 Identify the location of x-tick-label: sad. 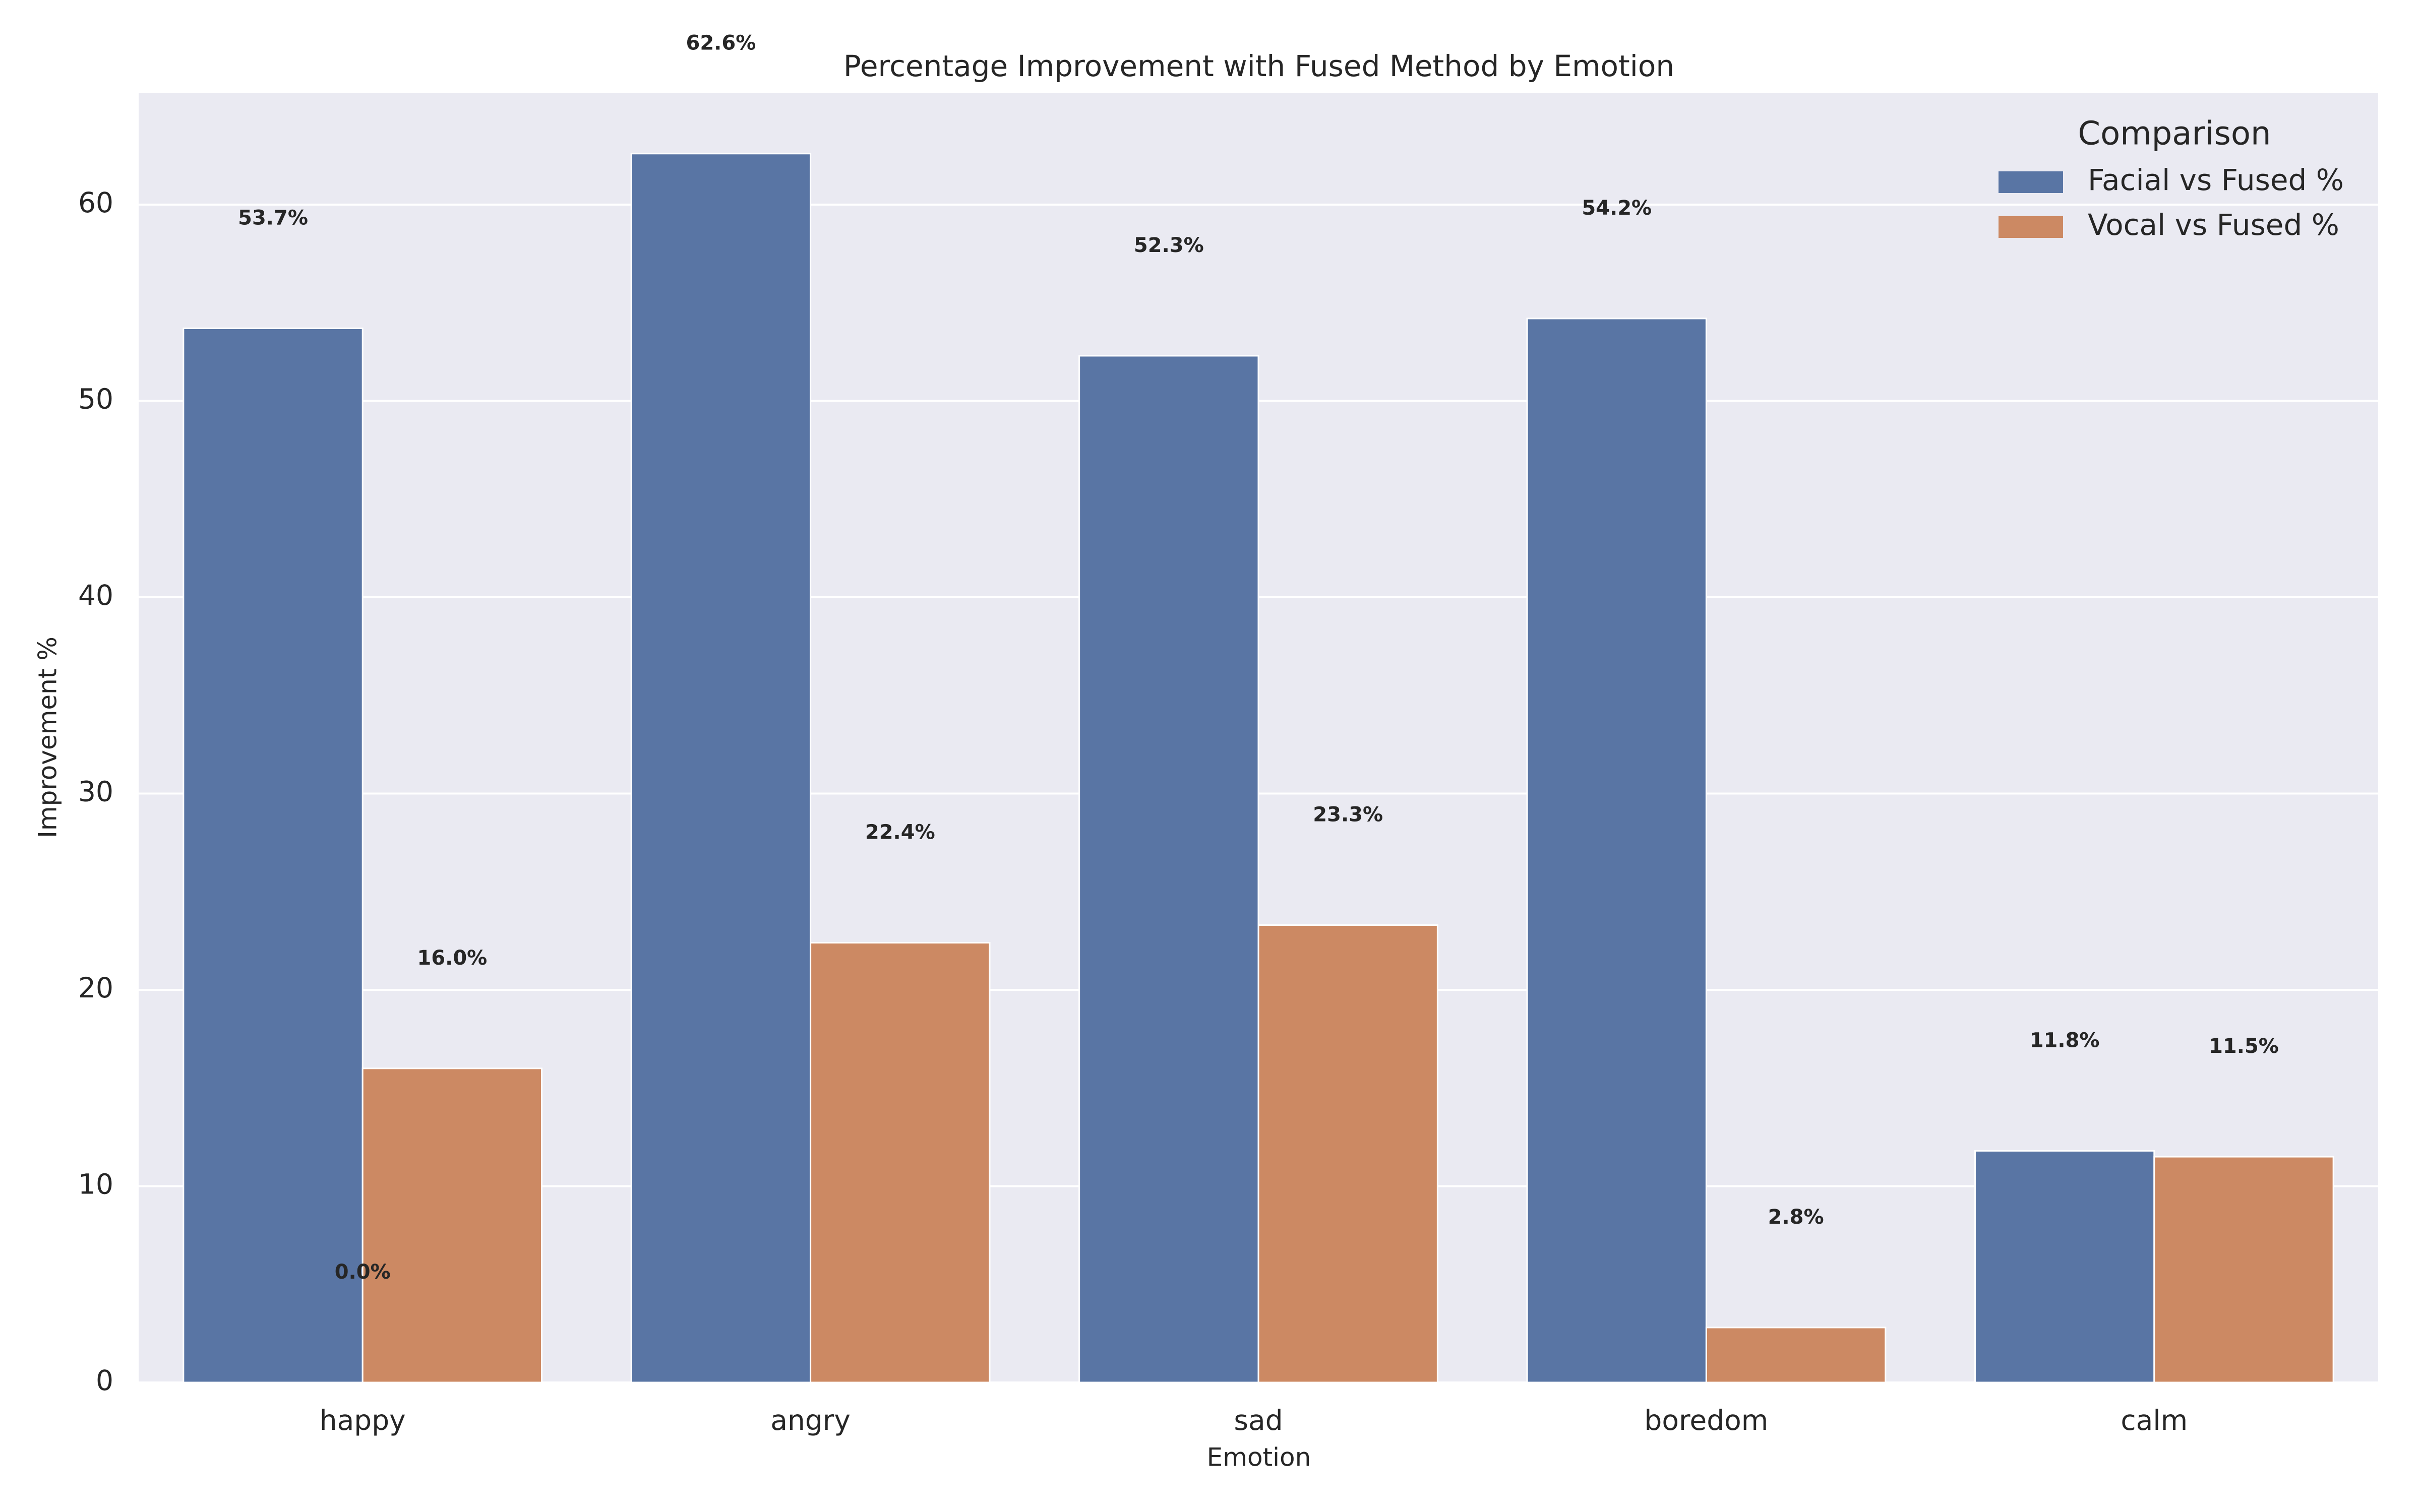
(1258, 1420).